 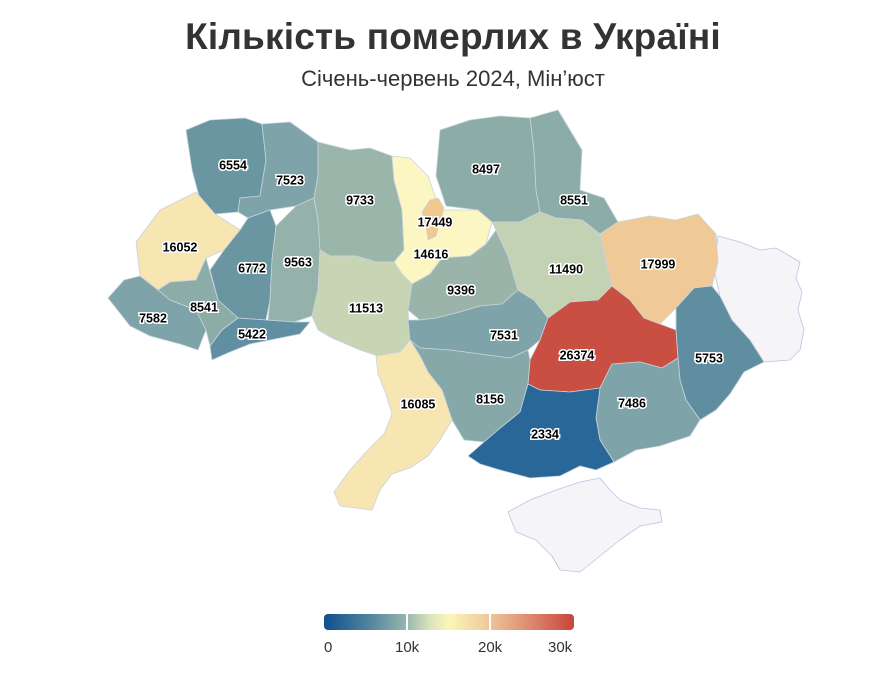 I want to click on label-kharkiv: 17999, so click(x=658, y=264).